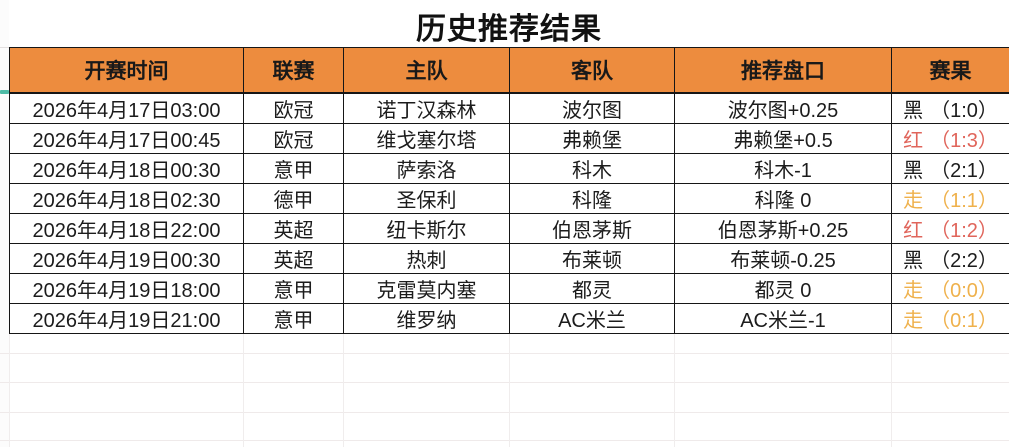 This screenshot has width=1009, height=447. Describe the element at coordinates (783, 288) in the screenshot. I see `cell-handicap: 都灵 0` at that location.